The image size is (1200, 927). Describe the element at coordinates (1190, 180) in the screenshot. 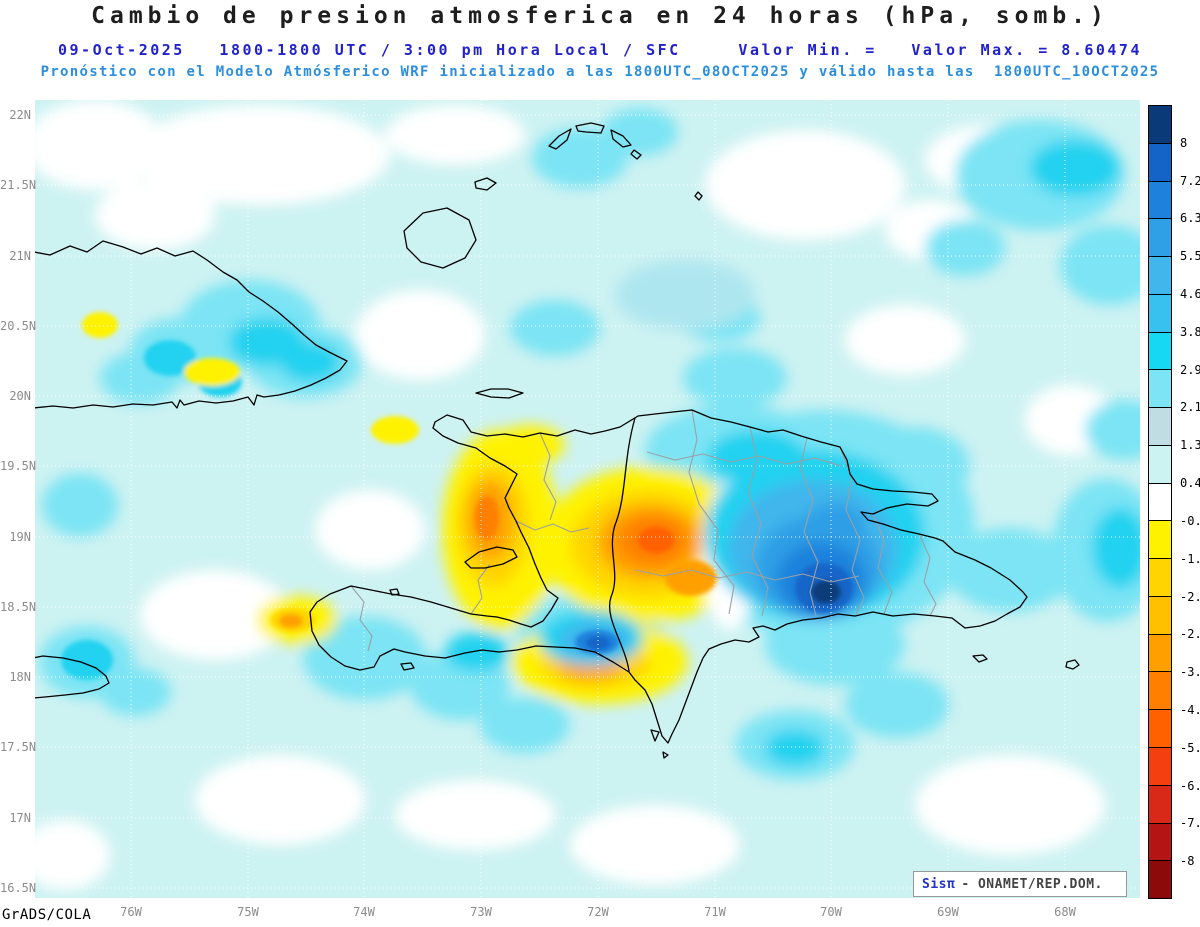

I see `colorbar-label: 7.2` at that location.